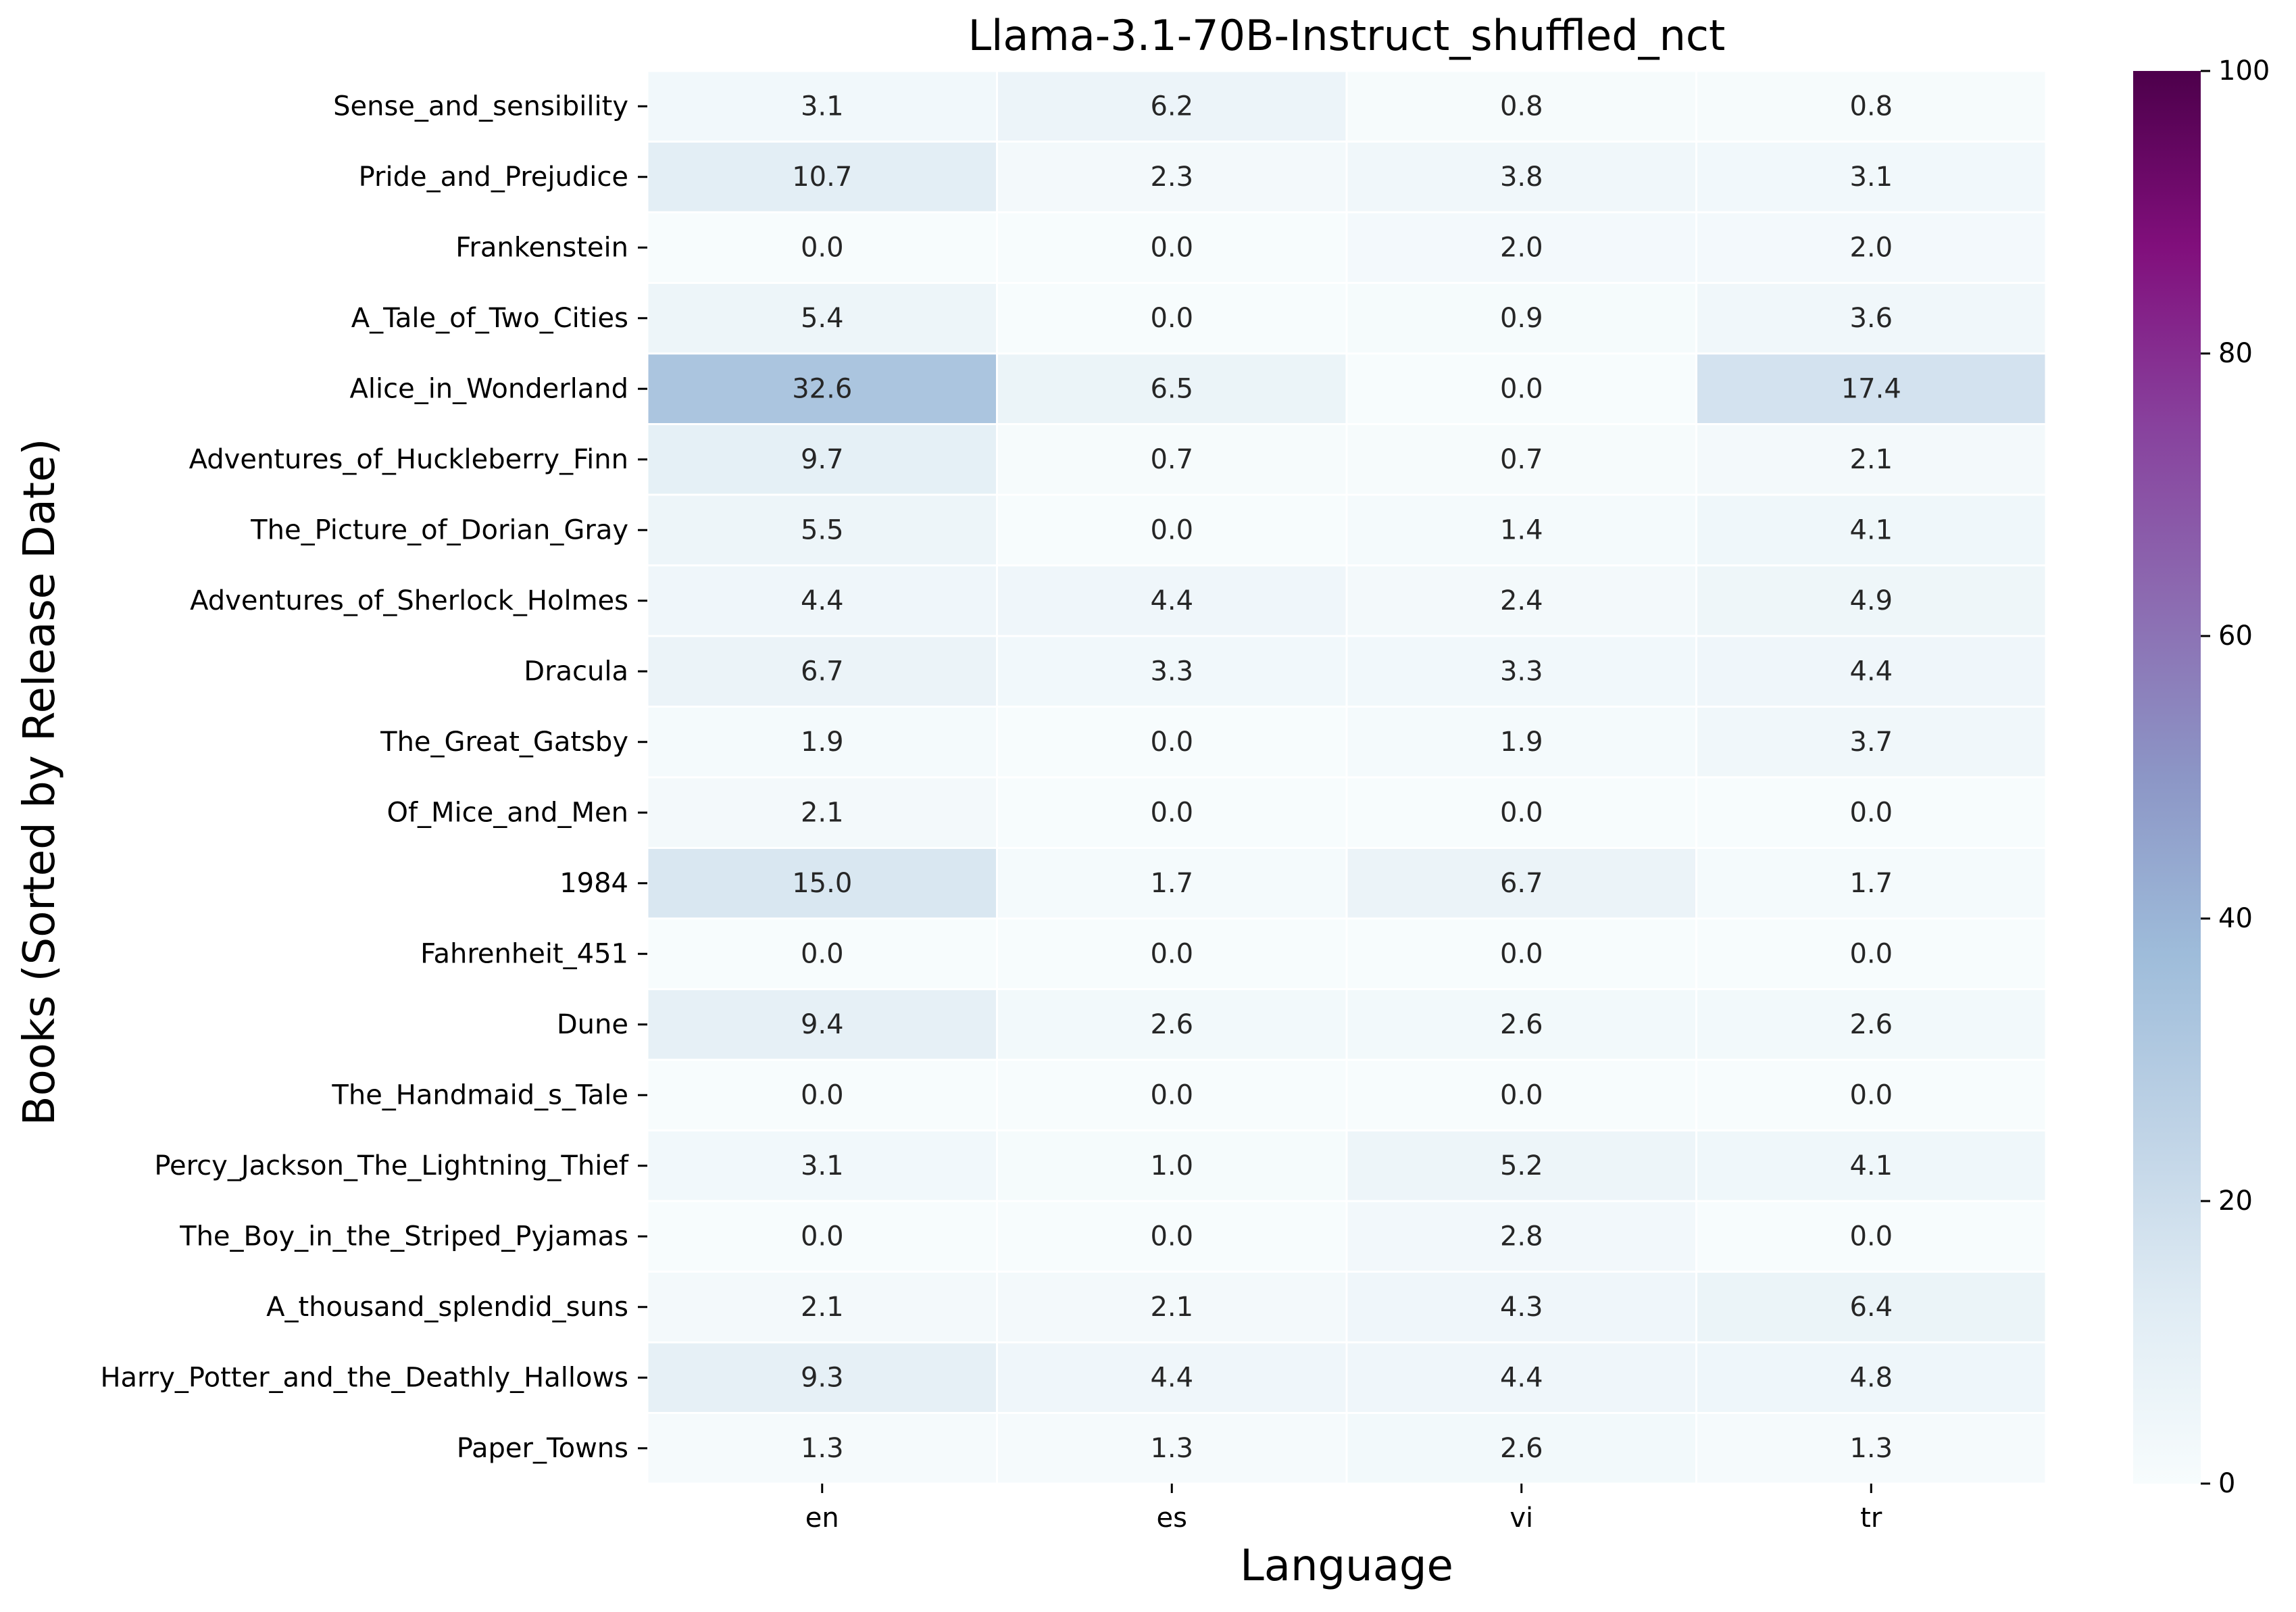 This screenshot has width=2296, height=1612. What do you see at coordinates (822, 1518) in the screenshot?
I see `x-tick-label: en` at bounding box center [822, 1518].